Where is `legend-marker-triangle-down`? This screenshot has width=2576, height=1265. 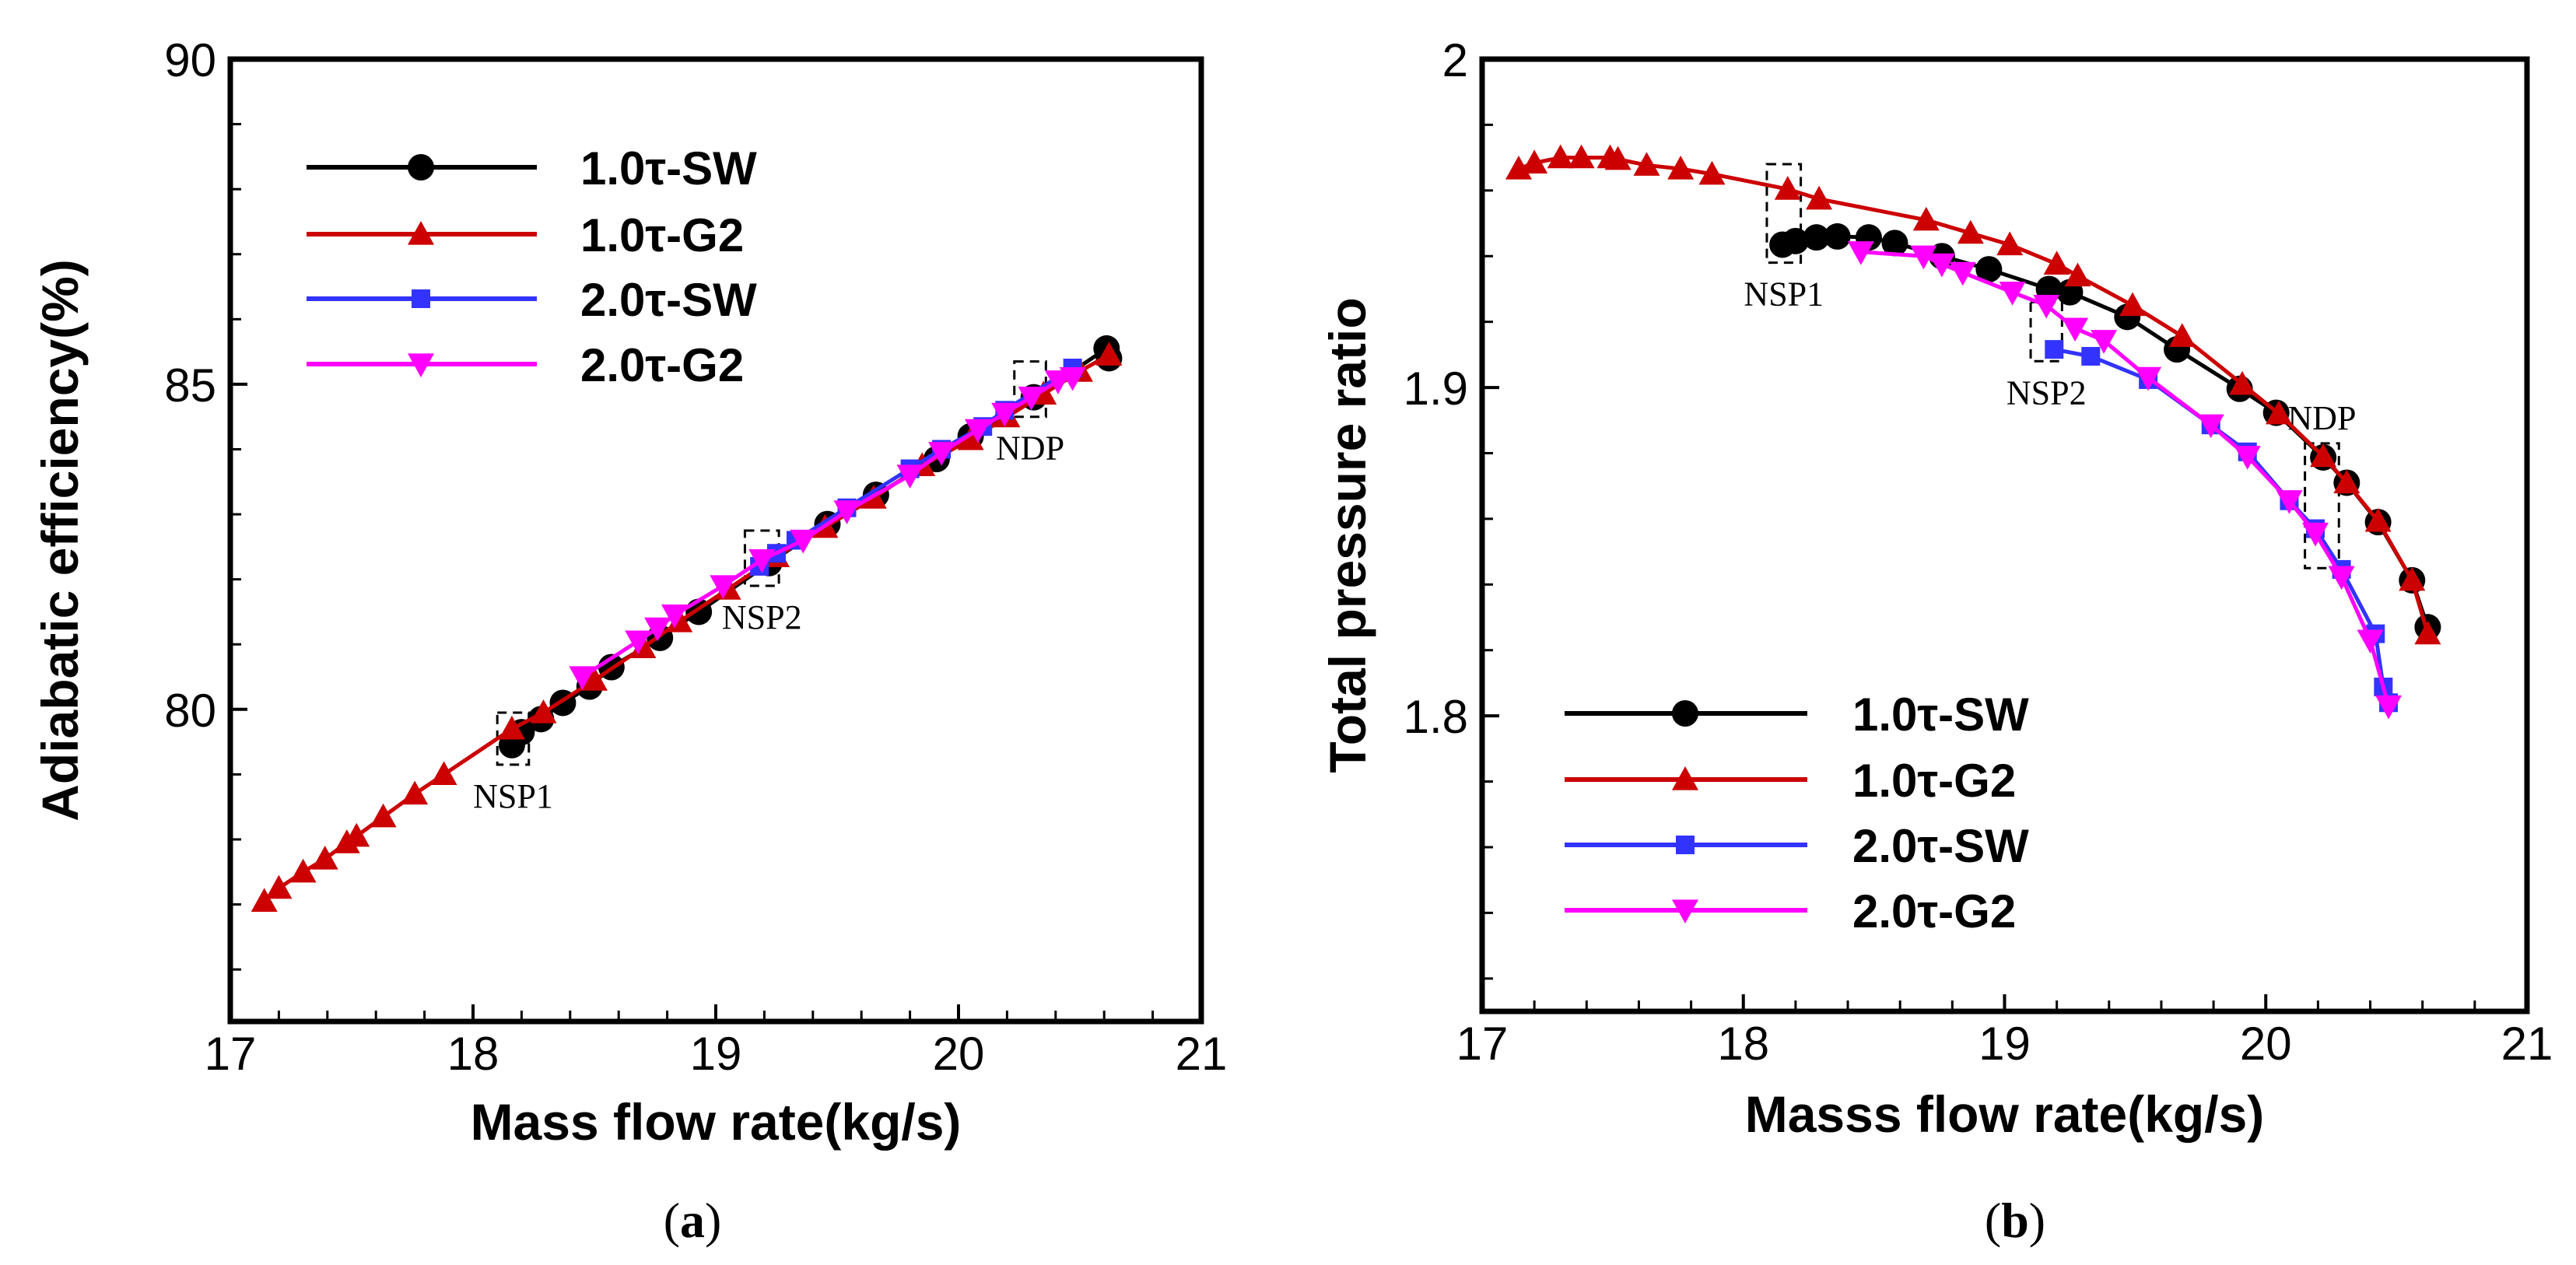
legend-marker-triangle-down is located at coordinates (1685, 911).